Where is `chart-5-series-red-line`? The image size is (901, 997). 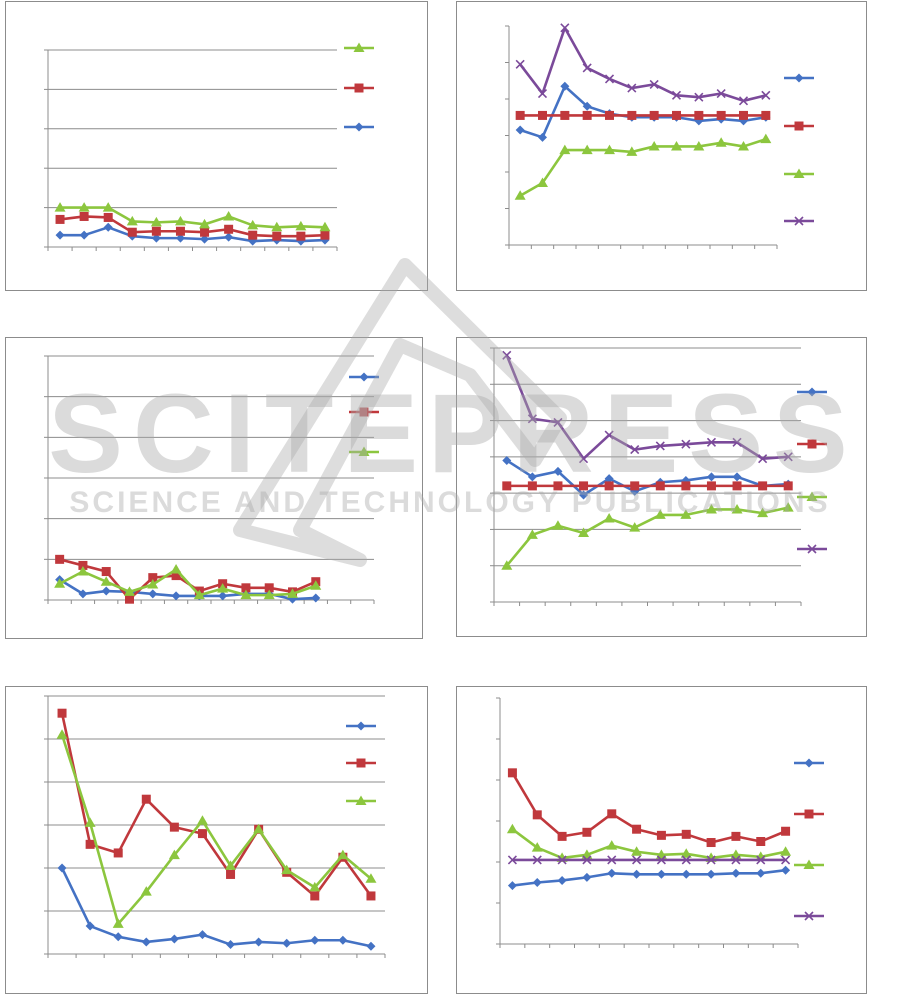 chart-5-series-red-line is located at coordinates (216, 805).